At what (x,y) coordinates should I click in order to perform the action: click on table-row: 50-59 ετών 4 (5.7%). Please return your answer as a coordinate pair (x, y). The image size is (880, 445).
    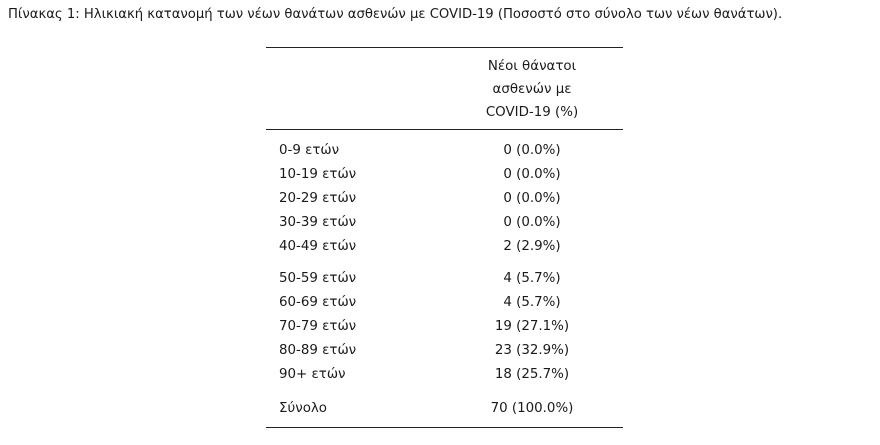
    Looking at the image, I should click on (444, 279).